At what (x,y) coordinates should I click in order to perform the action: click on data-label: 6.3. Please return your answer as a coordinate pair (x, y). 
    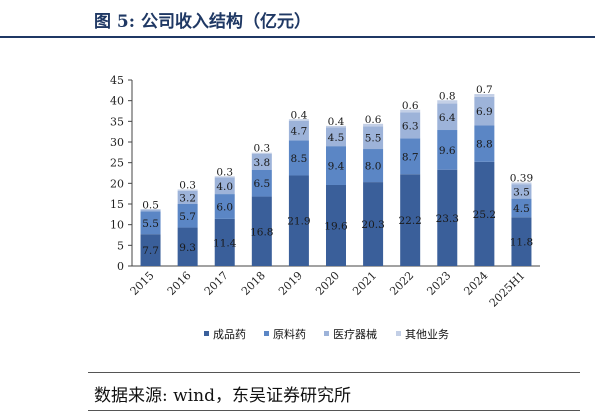
    Looking at the image, I should click on (410, 126).